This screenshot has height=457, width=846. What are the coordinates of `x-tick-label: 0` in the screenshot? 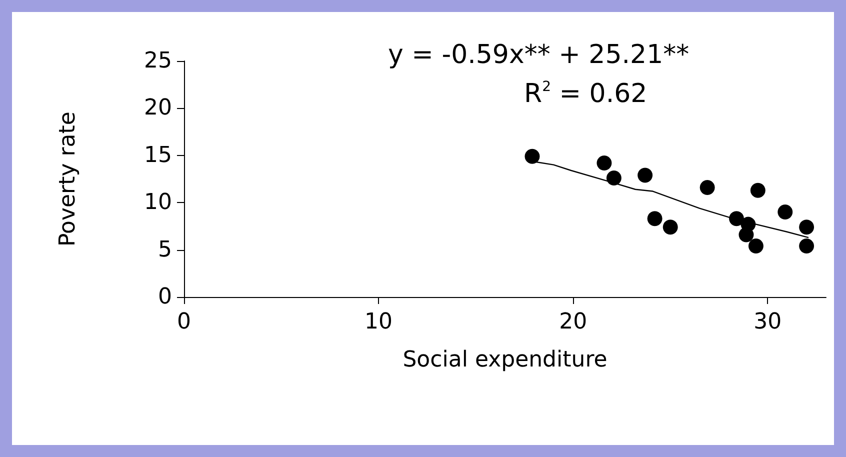 It's located at (184, 322).